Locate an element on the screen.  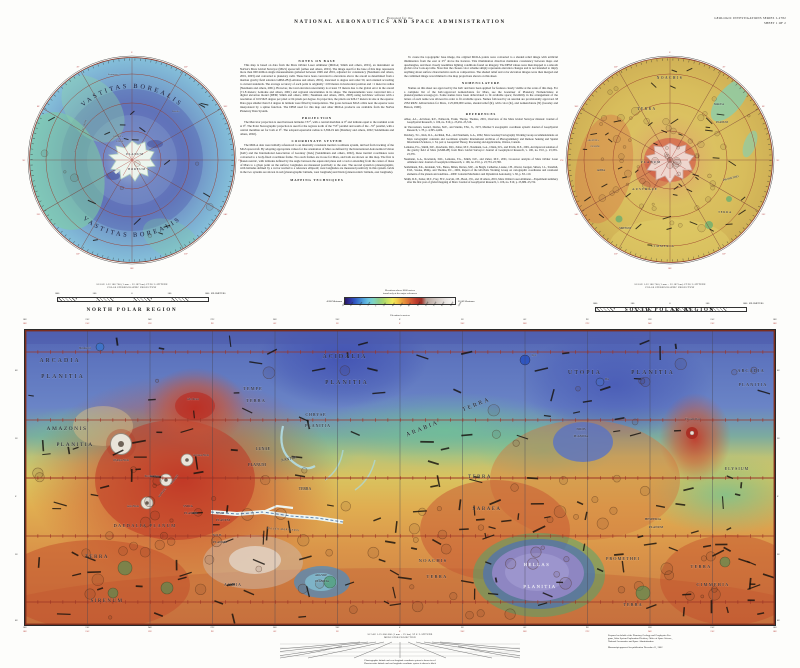
map-label: Olympus Mons is located at coordinates (121, 460).